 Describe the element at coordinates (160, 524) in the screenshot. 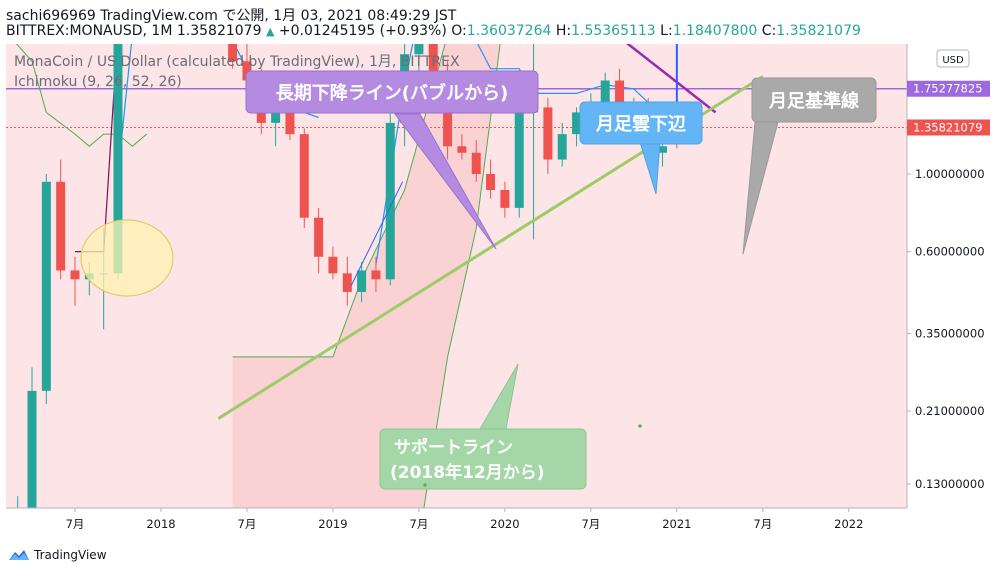

I see `time-tick-label: 2018` at that location.